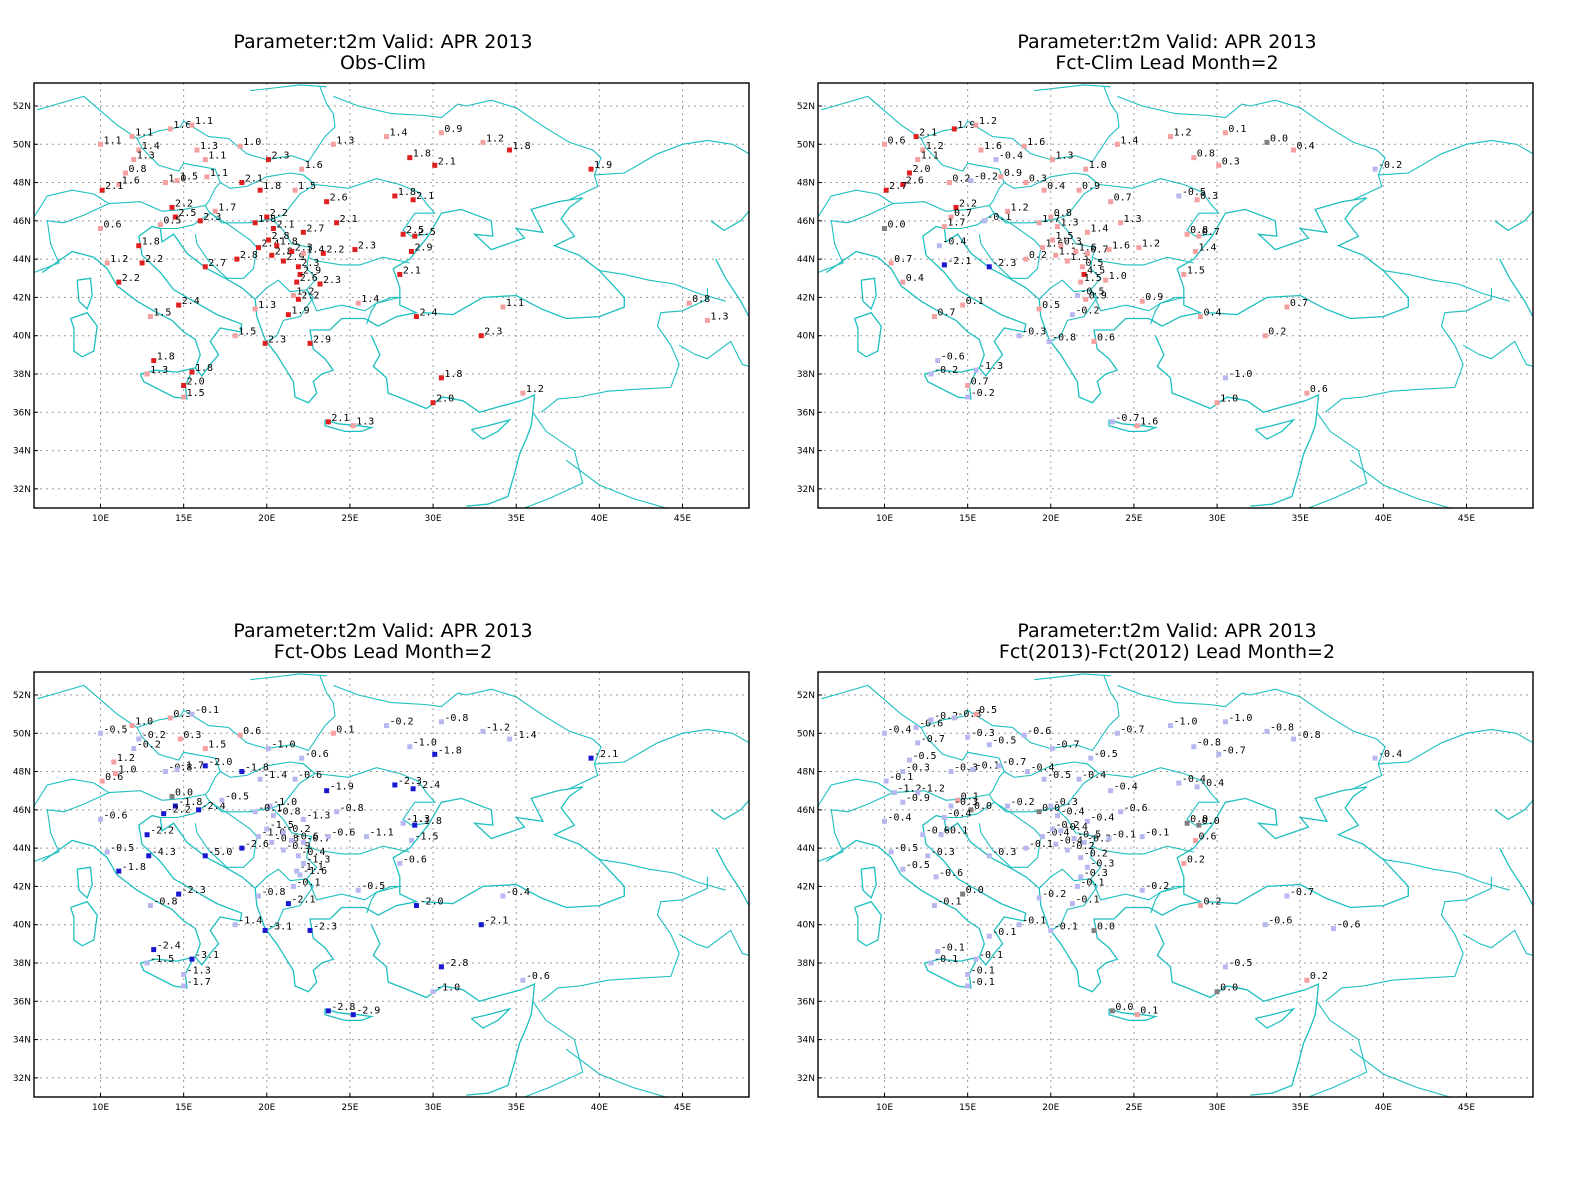 The image size is (1596, 1200). What do you see at coordinates (898, 186) in the screenshot?
I see `station-value: 2.7` at bounding box center [898, 186].